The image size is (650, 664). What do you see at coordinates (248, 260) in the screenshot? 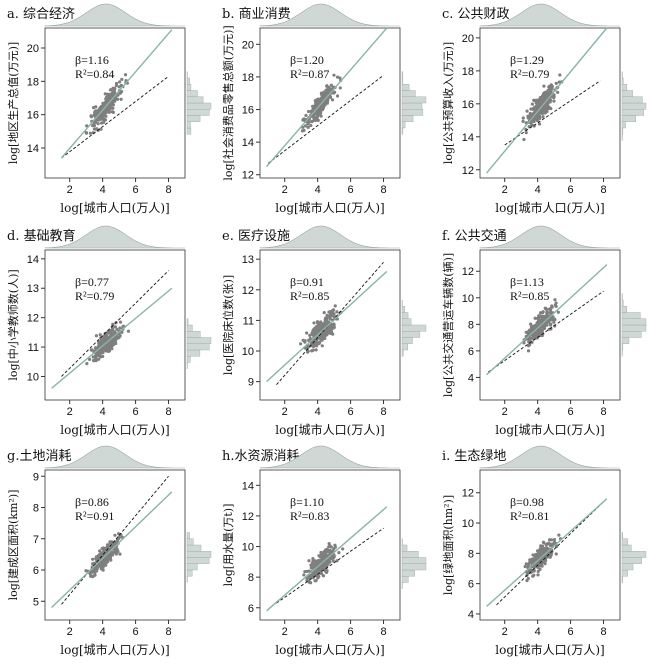
I see `y-tick-label: 13` at bounding box center [248, 260].